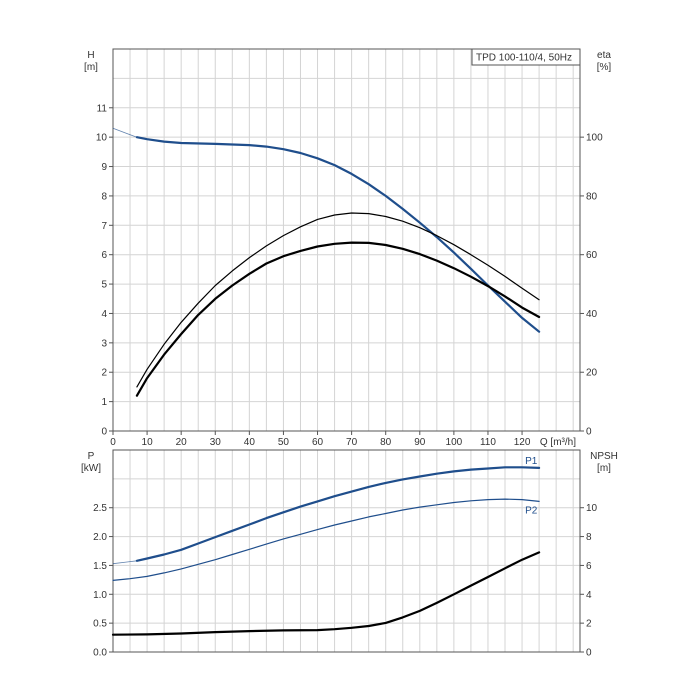  I want to click on y-left-tick-label: 10, so click(102, 138).